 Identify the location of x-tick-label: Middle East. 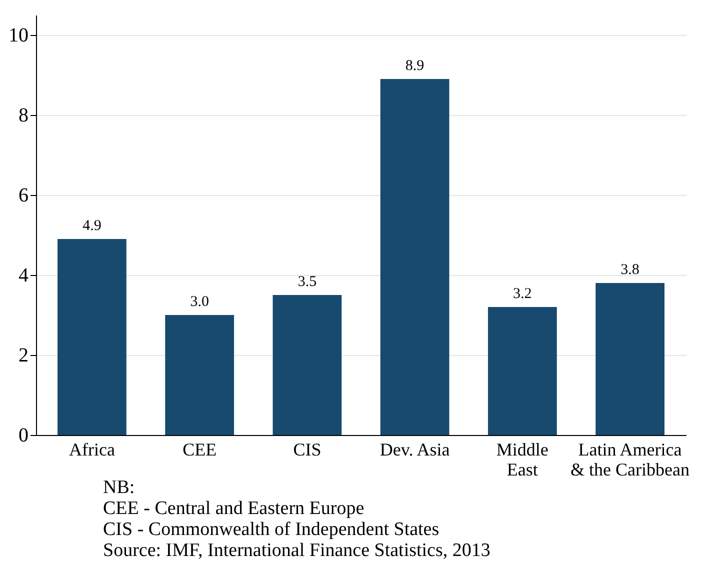
(522, 460).